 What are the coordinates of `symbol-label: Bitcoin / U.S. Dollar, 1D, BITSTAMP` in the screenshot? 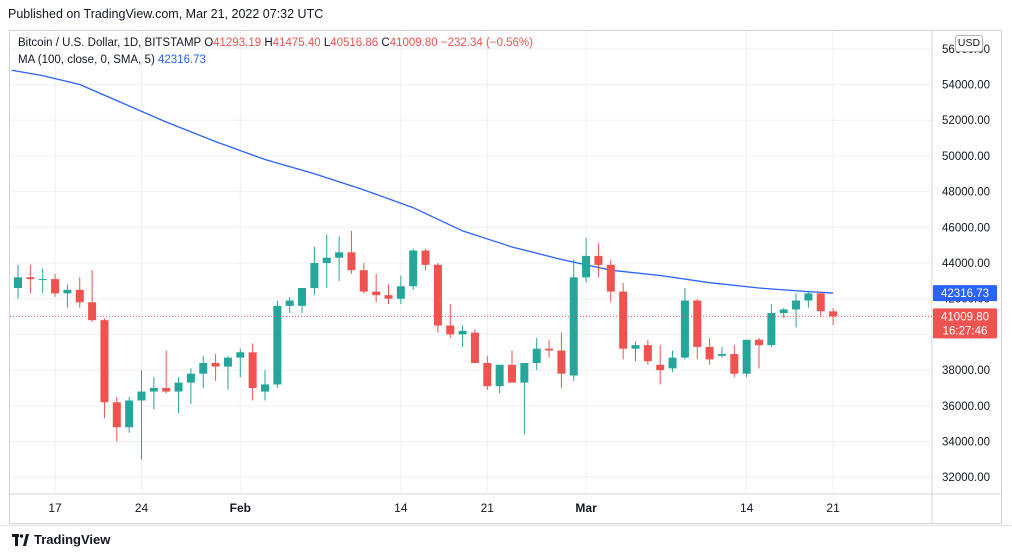 It's located at (109, 43).